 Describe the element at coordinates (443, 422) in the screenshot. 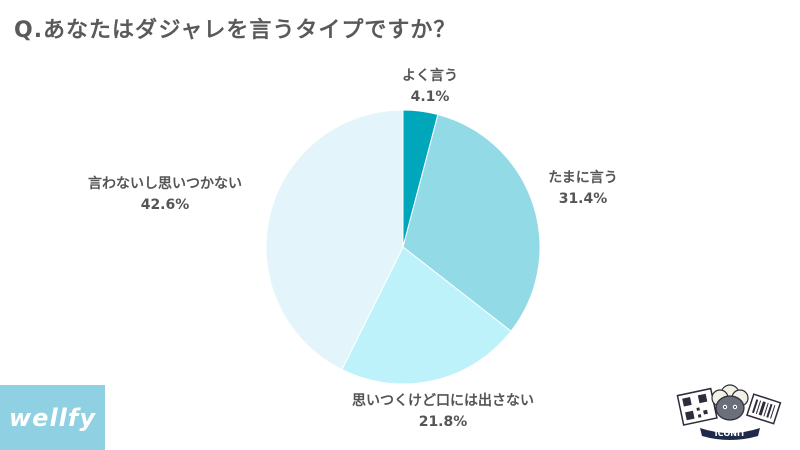

I see `slice-value-3: 21.8%` at that location.